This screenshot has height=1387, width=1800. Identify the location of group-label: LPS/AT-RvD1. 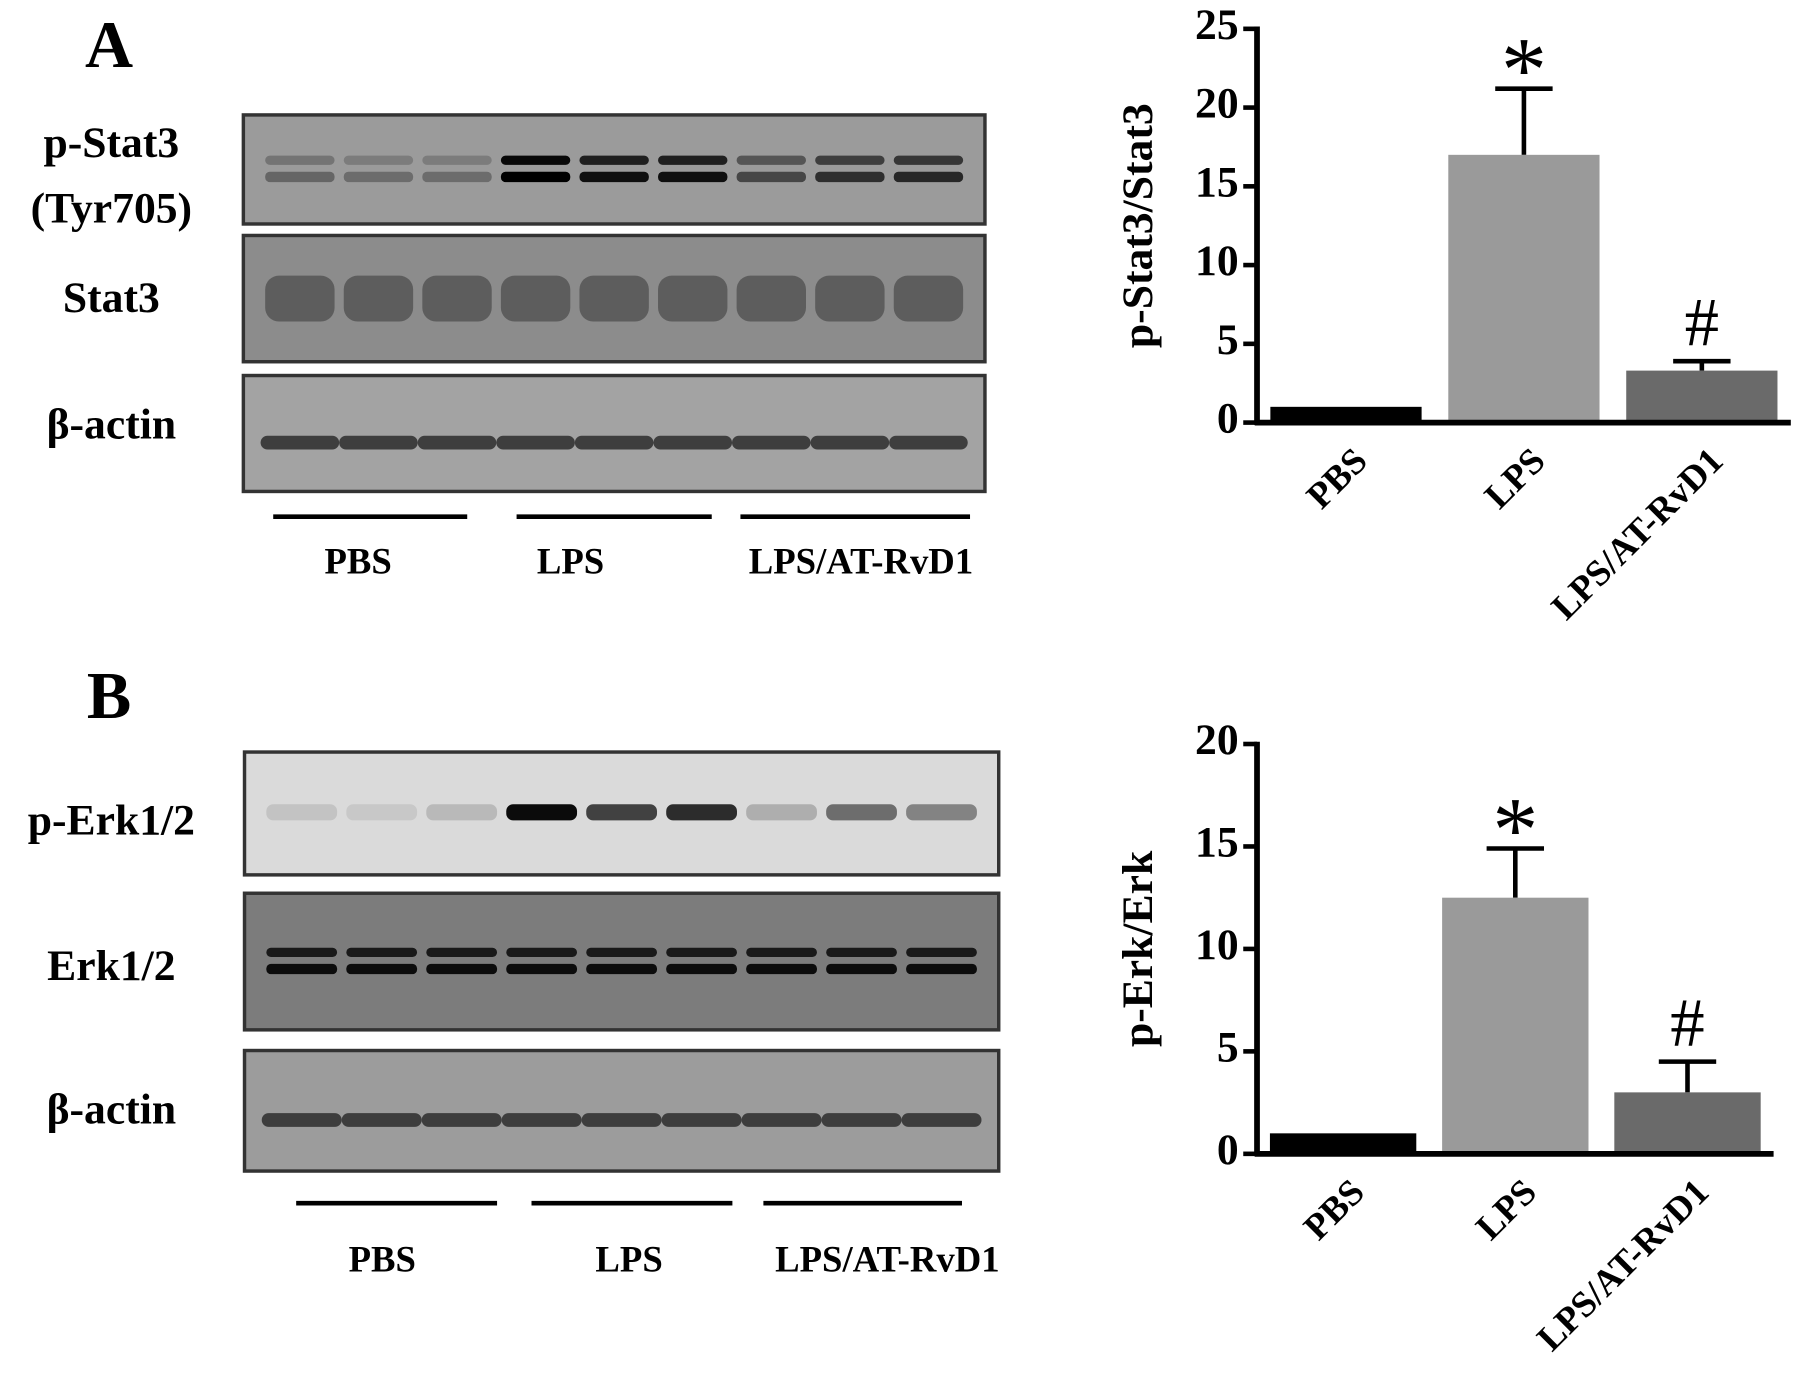
(887, 1258).